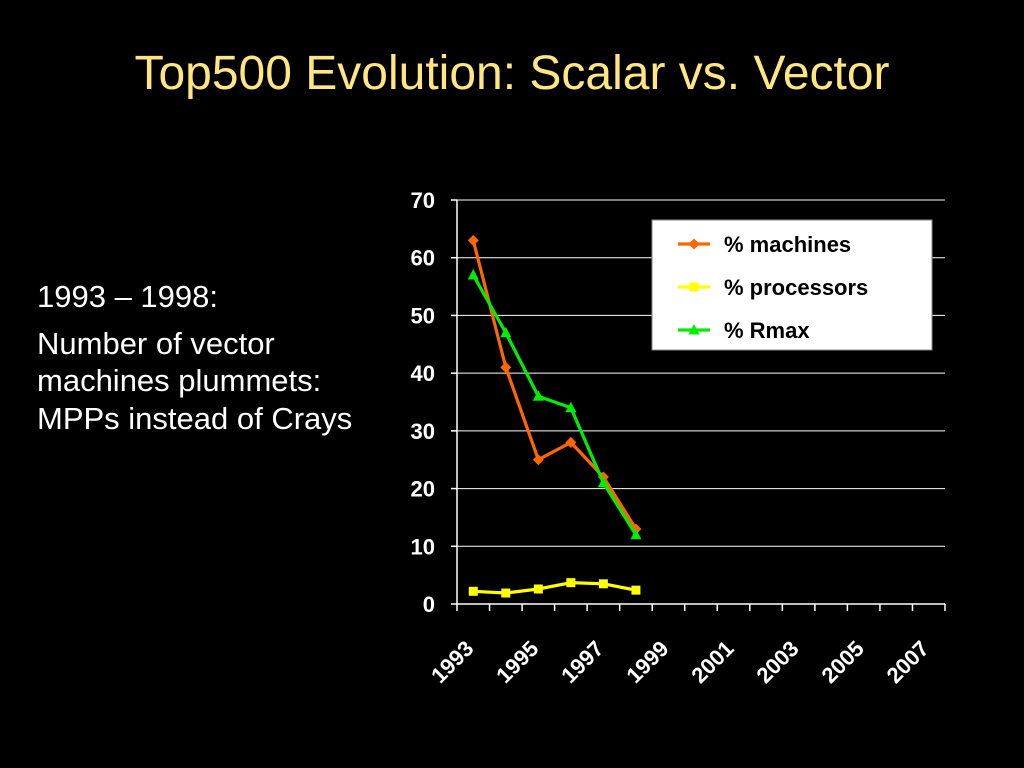  I want to click on x-tick-label: 2007, so click(908, 662).